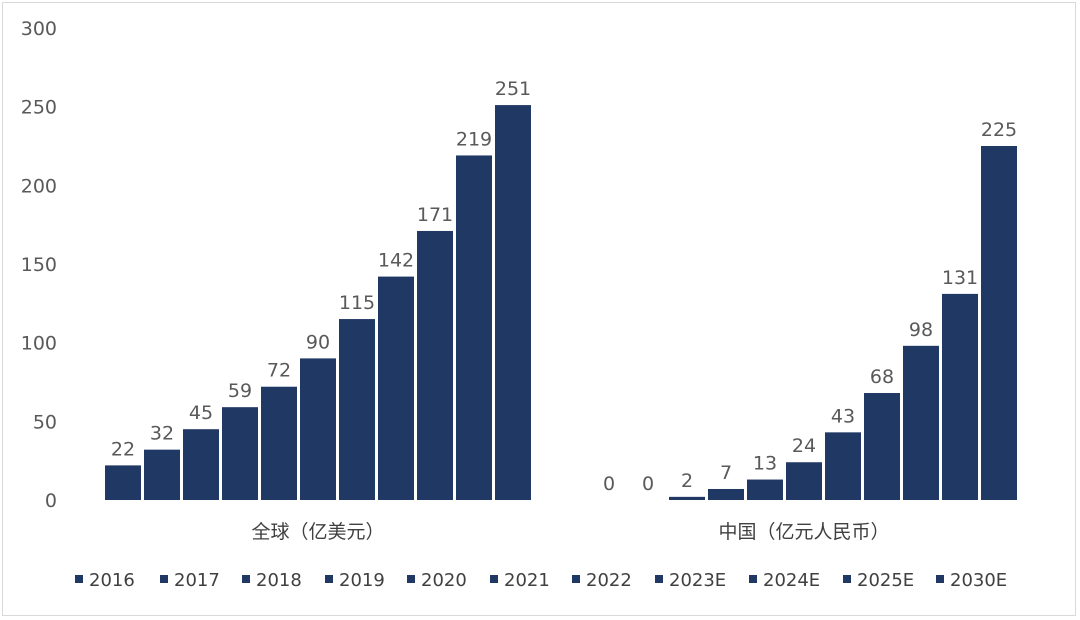  What do you see at coordinates (45, 422) in the screenshot?
I see `y-tick-label: 50` at bounding box center [45, 422].